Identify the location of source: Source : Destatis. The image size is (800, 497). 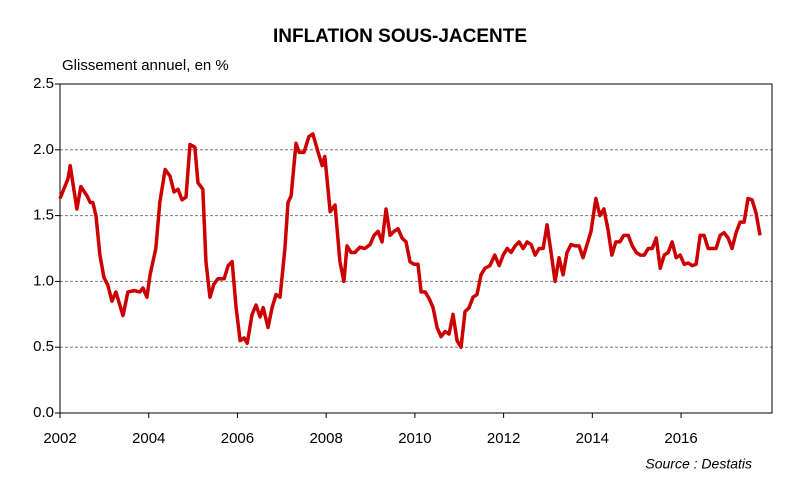
(698, 464).